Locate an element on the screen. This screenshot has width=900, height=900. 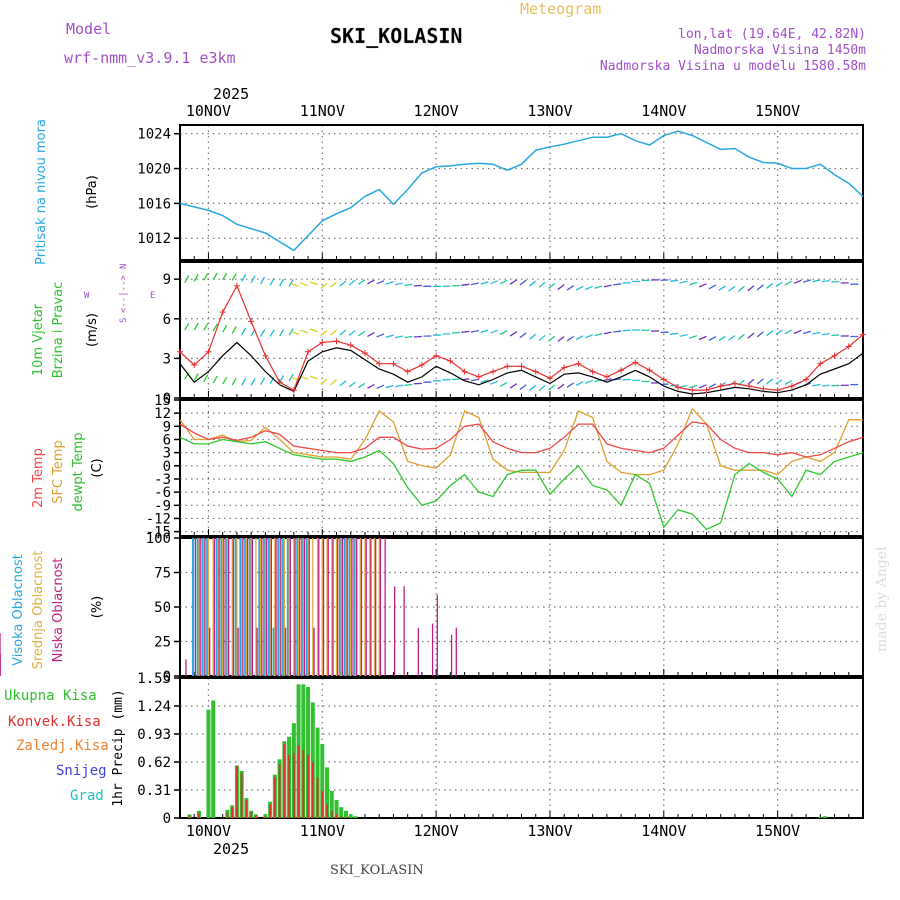
y-tick-label: 0.31 is located at coordinates (154, 791).